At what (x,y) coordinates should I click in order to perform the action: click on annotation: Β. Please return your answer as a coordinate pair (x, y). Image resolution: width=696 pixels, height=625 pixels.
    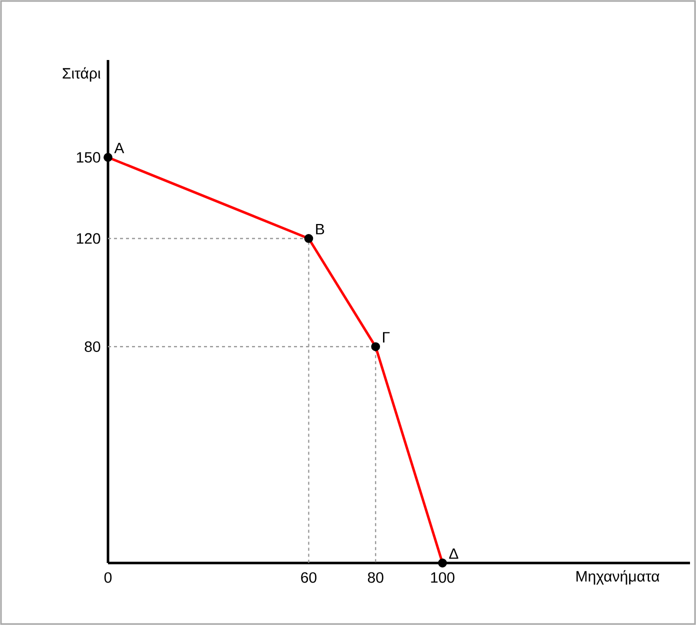
    Looking at the image, I should click on (320, 229).